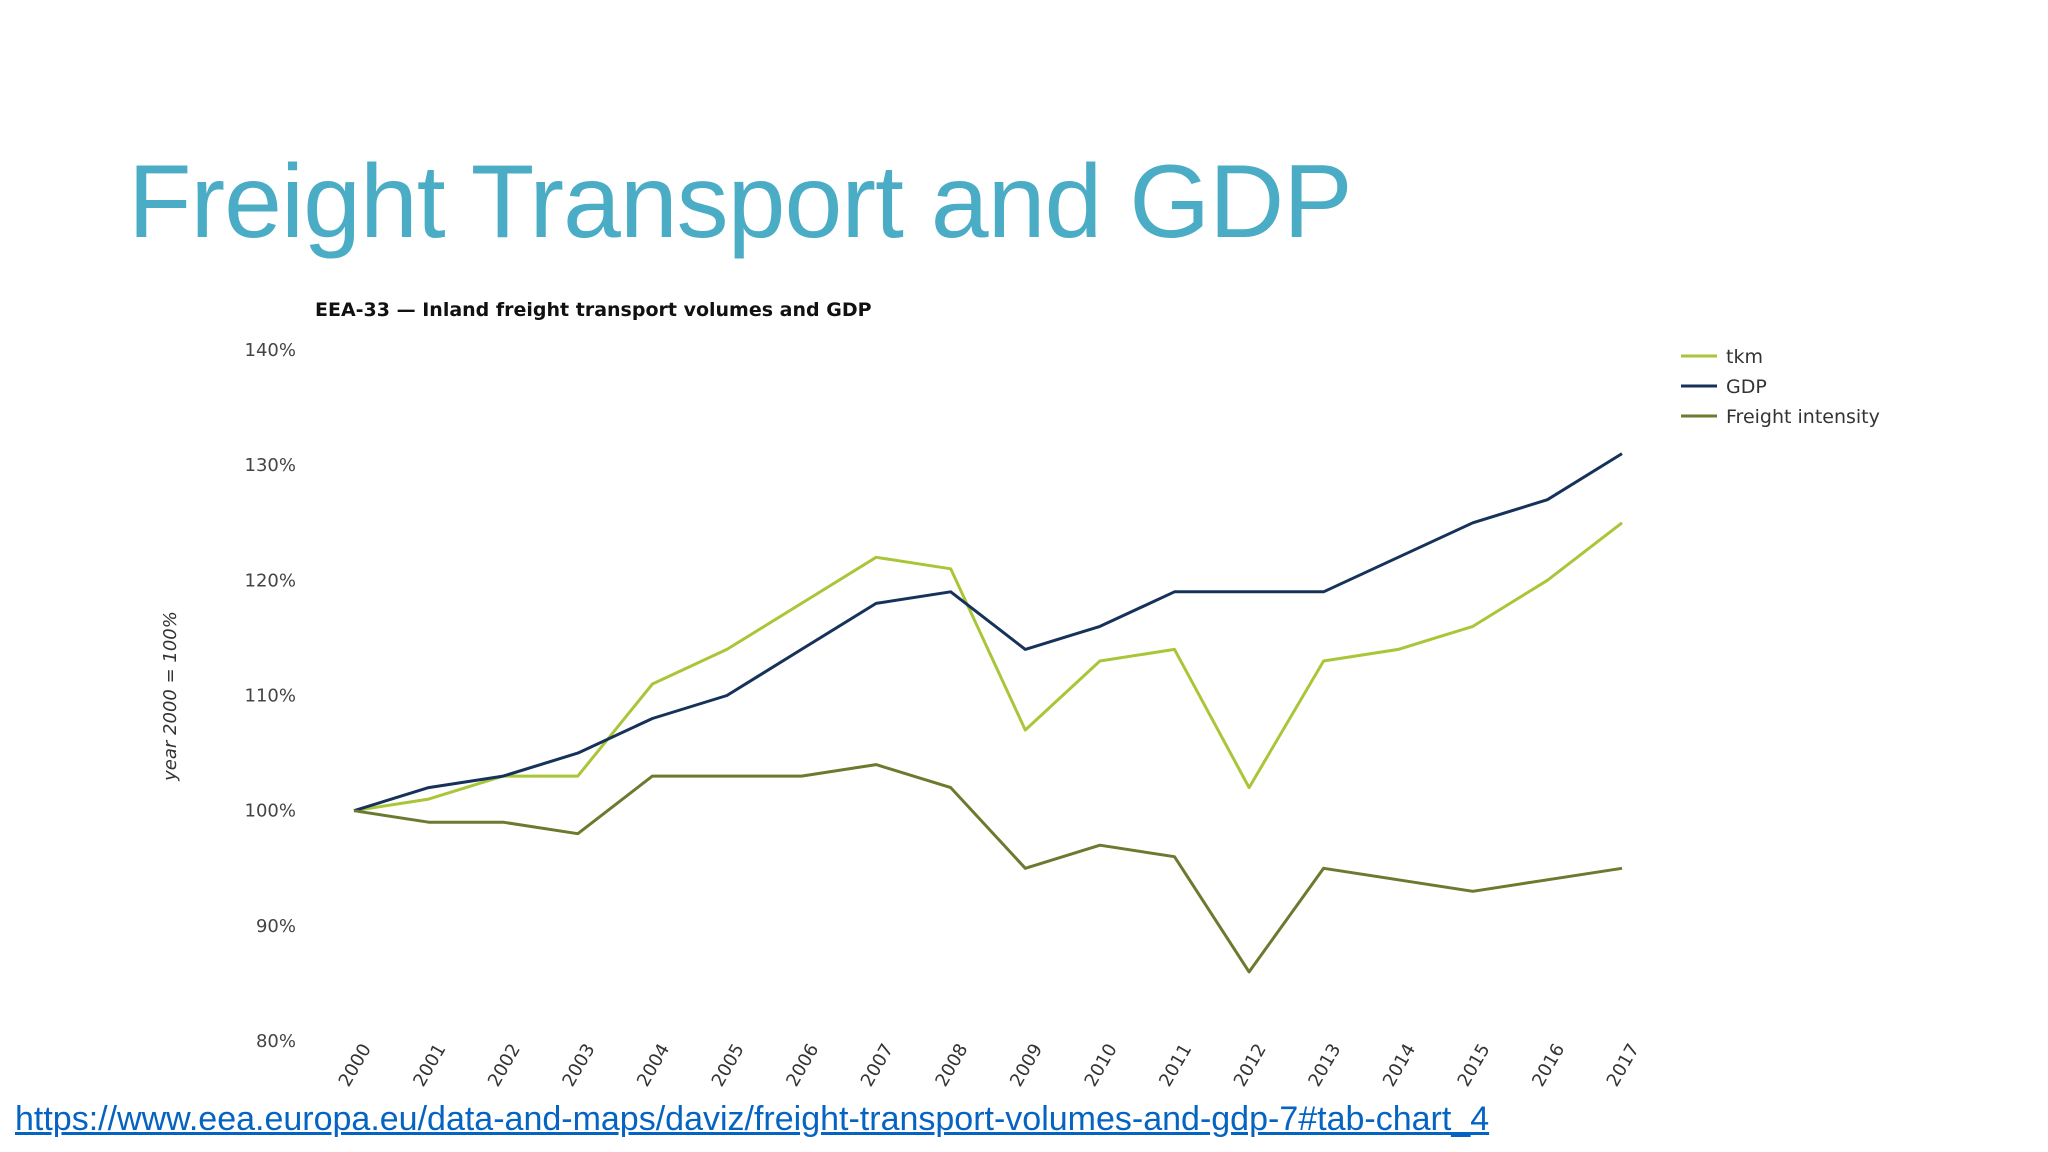  Describe the element at coordinates (1399, 1065) in the screenshot. I see `x-tick-label: 2014` at that location.